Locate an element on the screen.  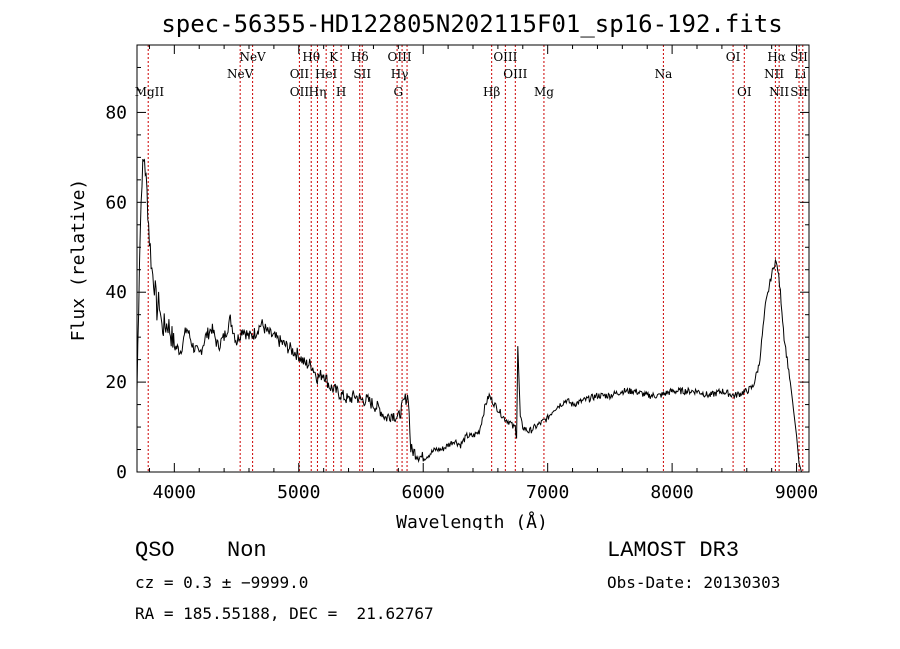
x-tick-label: 6000 is located at coordinates (423, 492).